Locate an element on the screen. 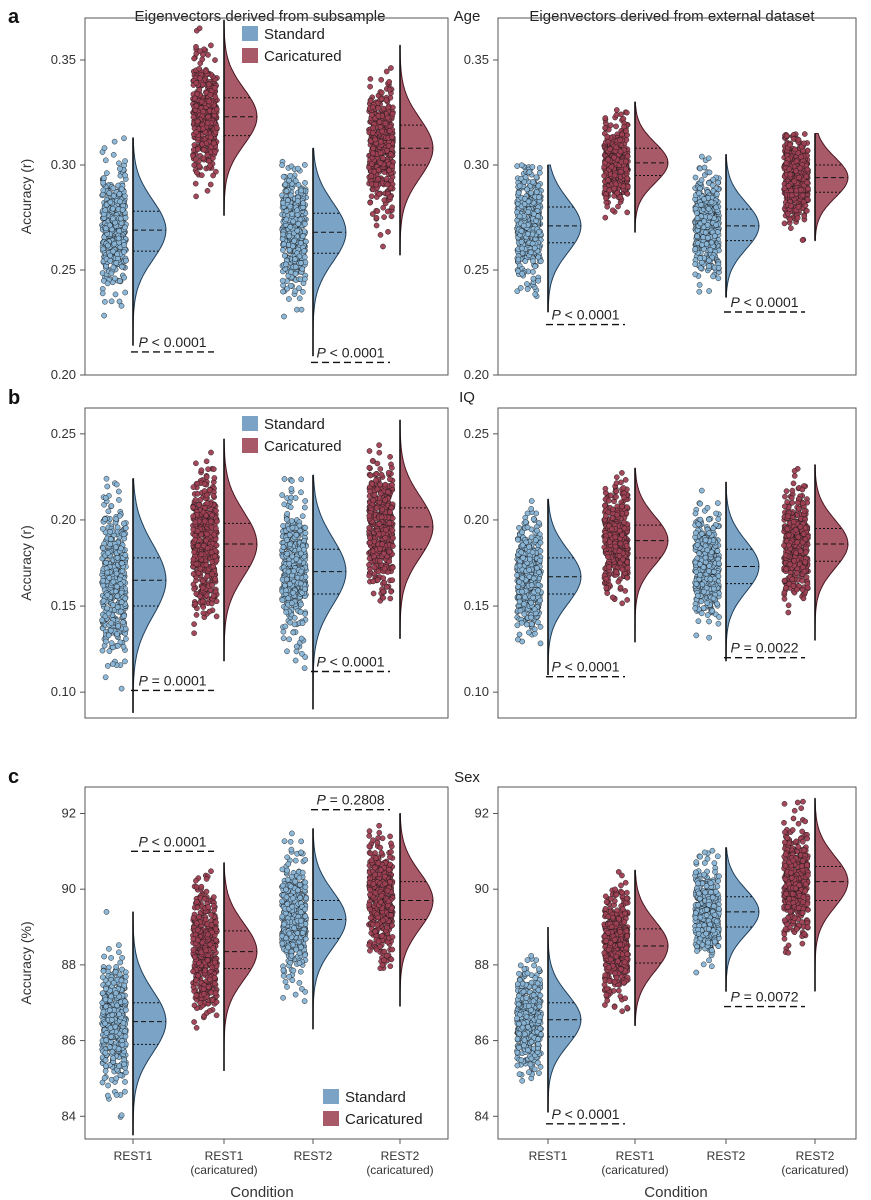 The image size is (871, 1200). y-tick-label: 0.15 is located at coordinates (63, 605).